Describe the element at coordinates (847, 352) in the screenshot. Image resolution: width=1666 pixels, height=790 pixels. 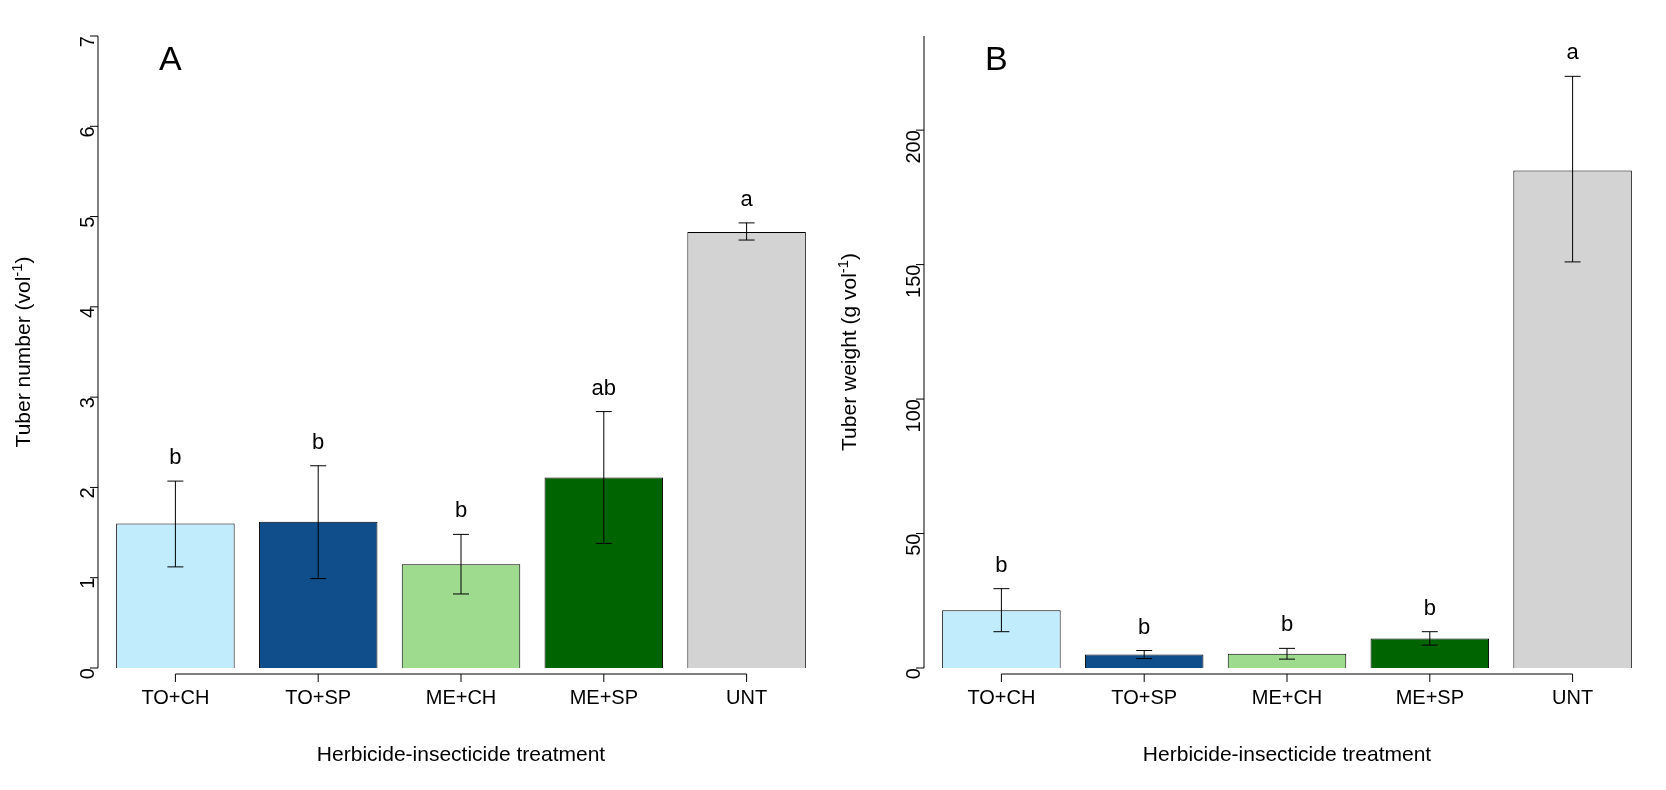
I see `y-axis-title: Tuber weight (g vol-1)` at that location.